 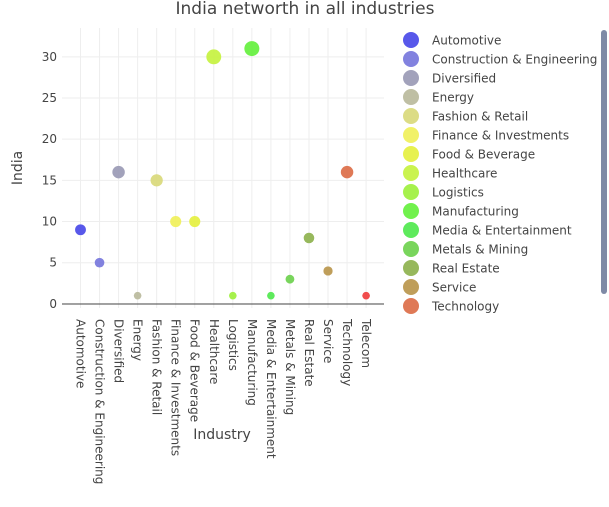 I want to click on legend-item: Logistics, so click(x=443, y=192).